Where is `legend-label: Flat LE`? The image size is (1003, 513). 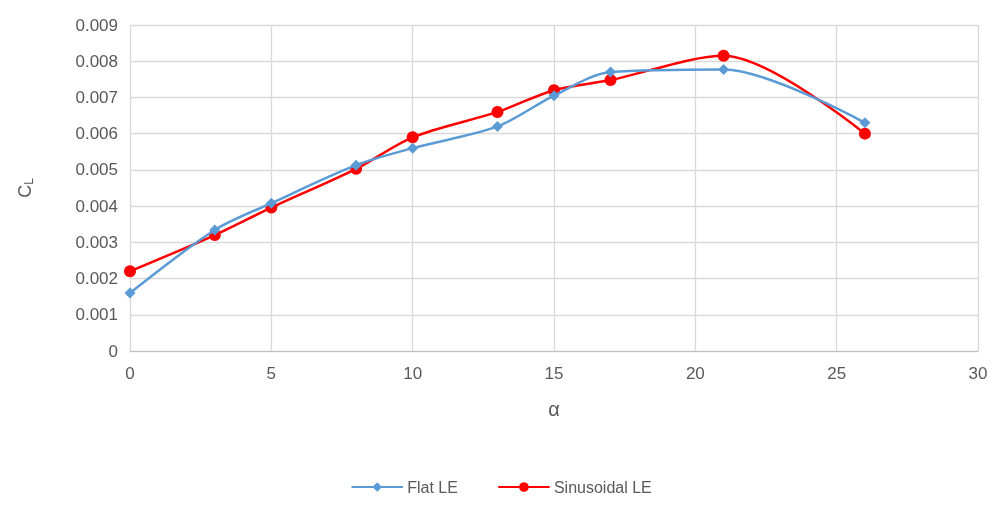 legend-label: Flat LE is located at coordinates (432, 487).